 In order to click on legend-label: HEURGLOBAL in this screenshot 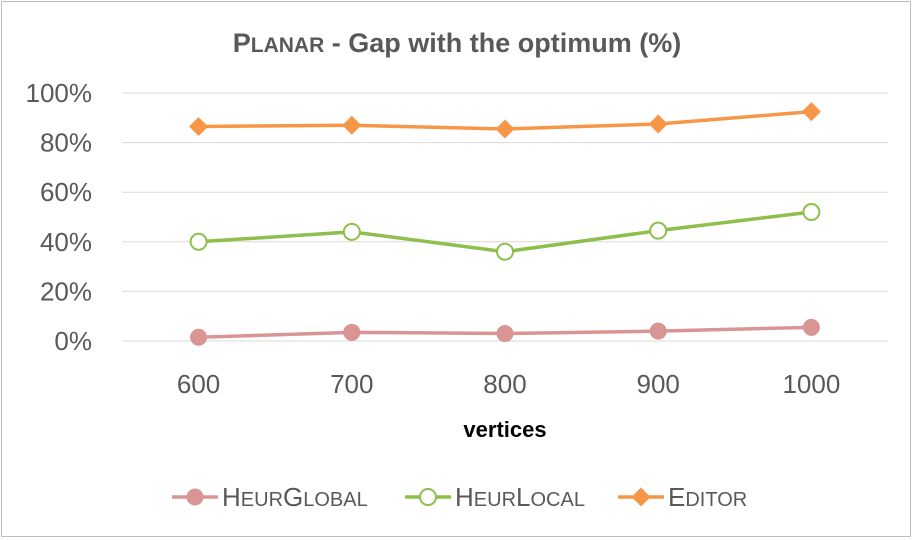, I will do `click(295, 497)`.